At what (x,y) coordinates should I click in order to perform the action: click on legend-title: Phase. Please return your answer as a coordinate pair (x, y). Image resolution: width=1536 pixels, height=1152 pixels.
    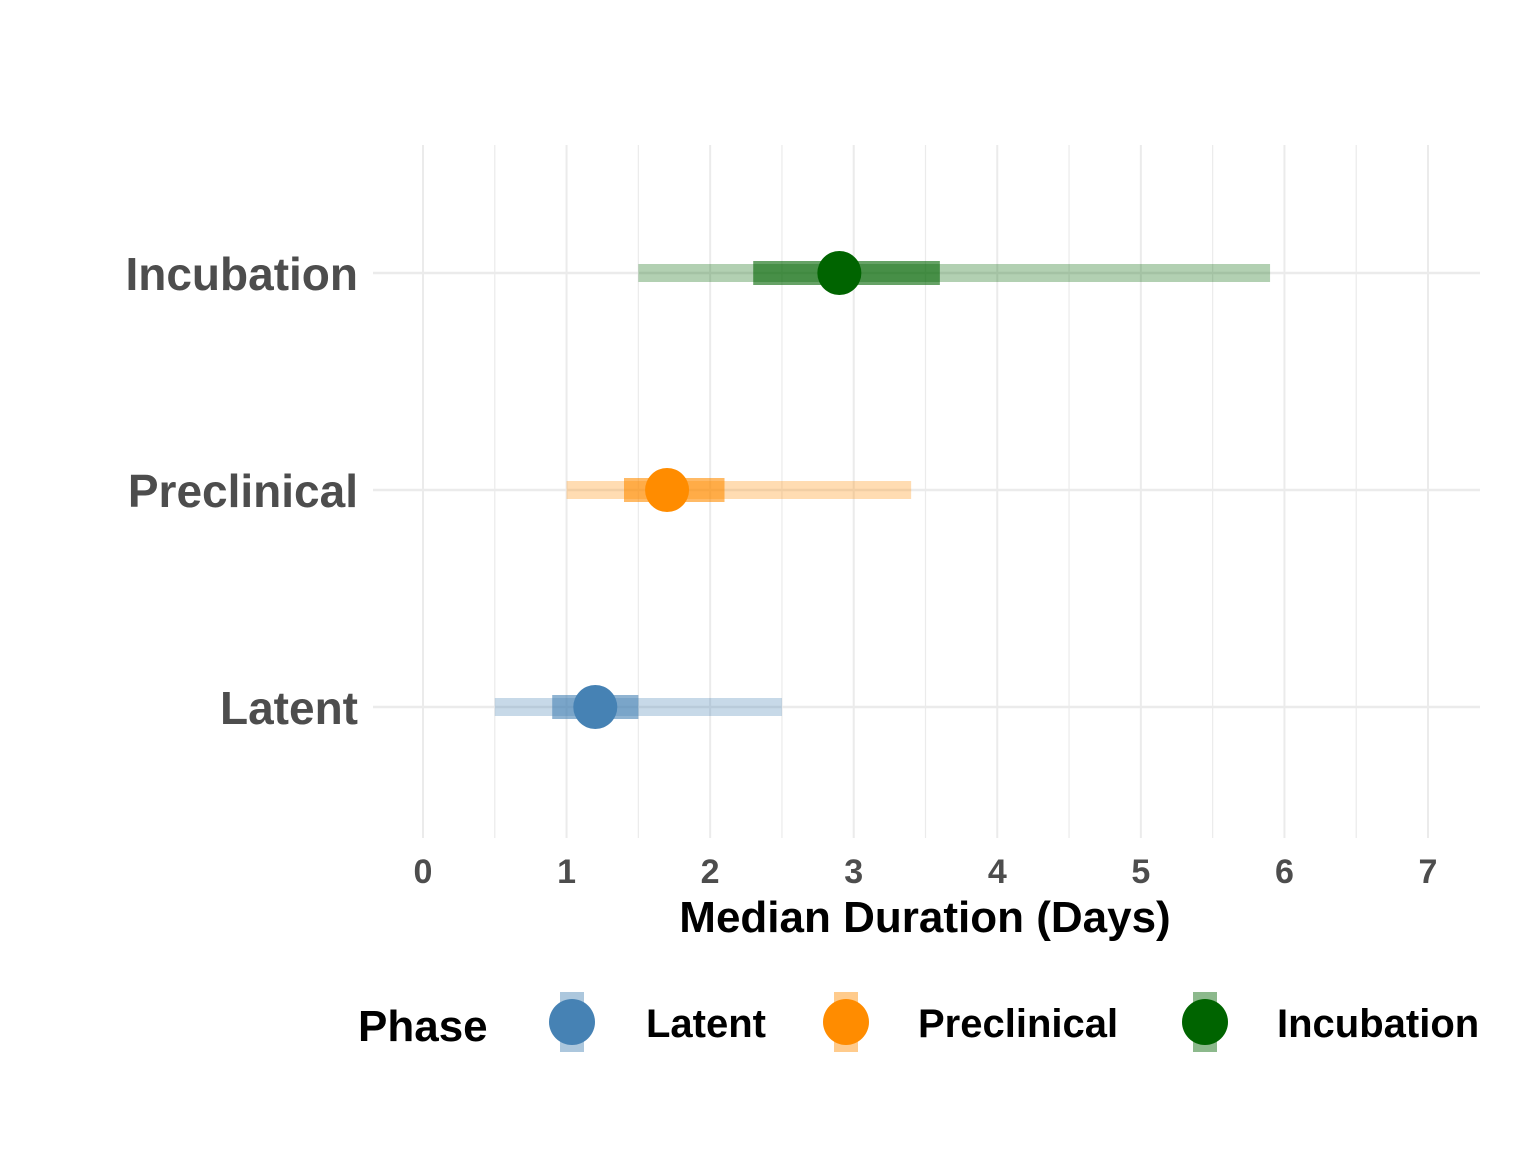
    Looking at the image, I should click on (423, 1026).